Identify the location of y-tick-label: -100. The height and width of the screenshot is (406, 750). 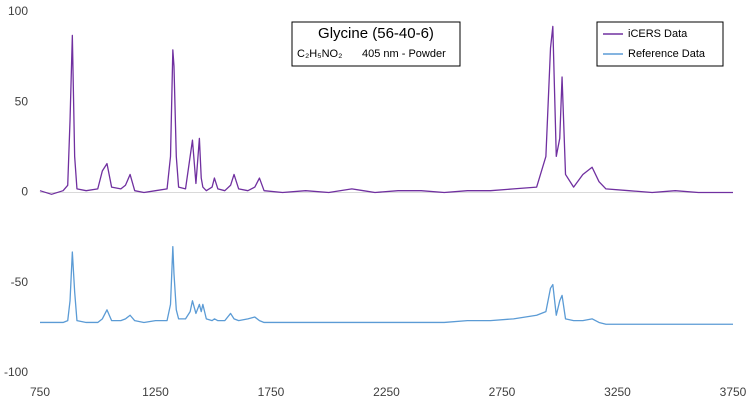
(16, 372).